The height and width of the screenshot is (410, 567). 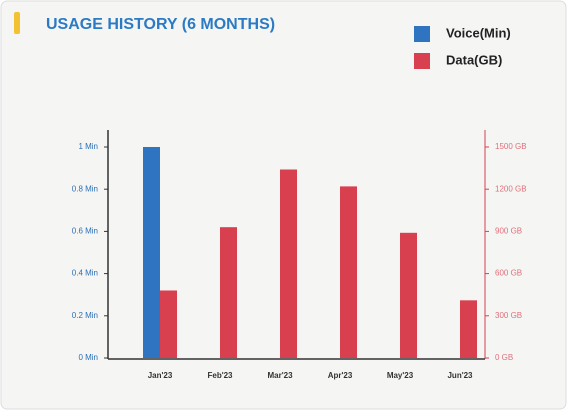 What do you see at coordinates (474, 59) in the screenshot?
I see `legend-label: Data(GB)` at bounding box center [474, 59].